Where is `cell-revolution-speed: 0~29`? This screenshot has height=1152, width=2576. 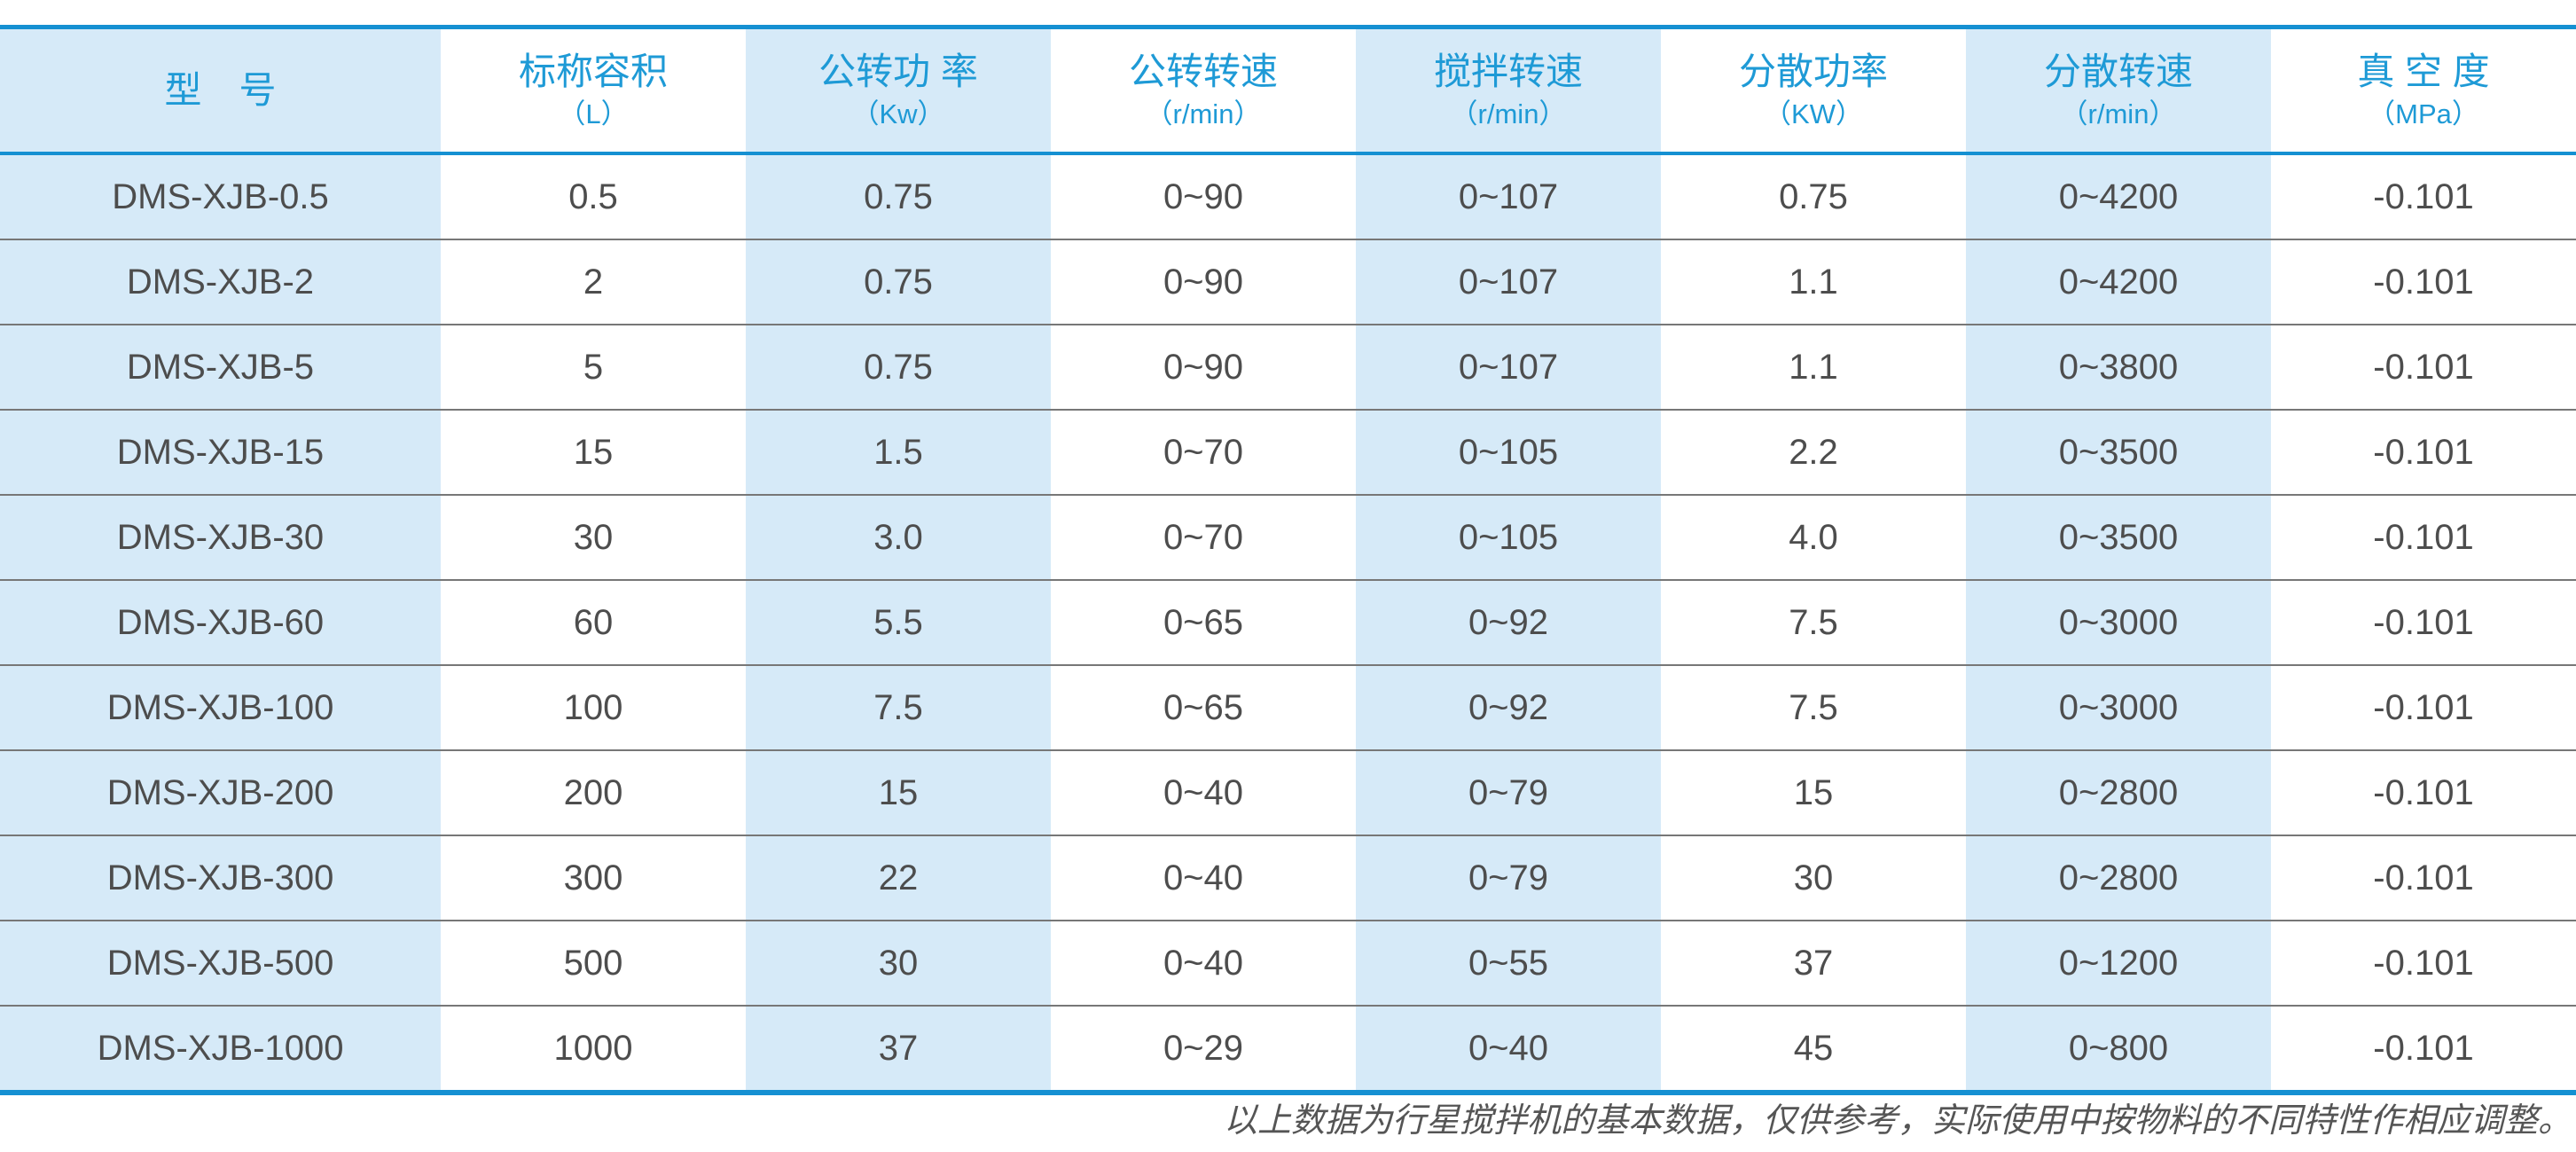 cell-revolution-speed: 0~29 is located at coordinates (1203, 1048).